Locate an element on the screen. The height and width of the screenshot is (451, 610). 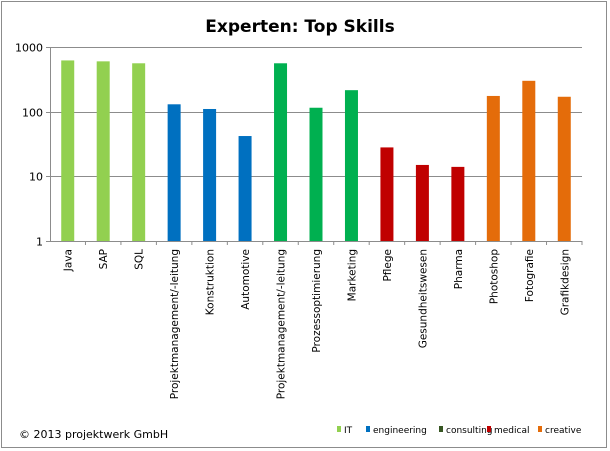
x-tick-label: SAP is located at coordinates (104, 259).